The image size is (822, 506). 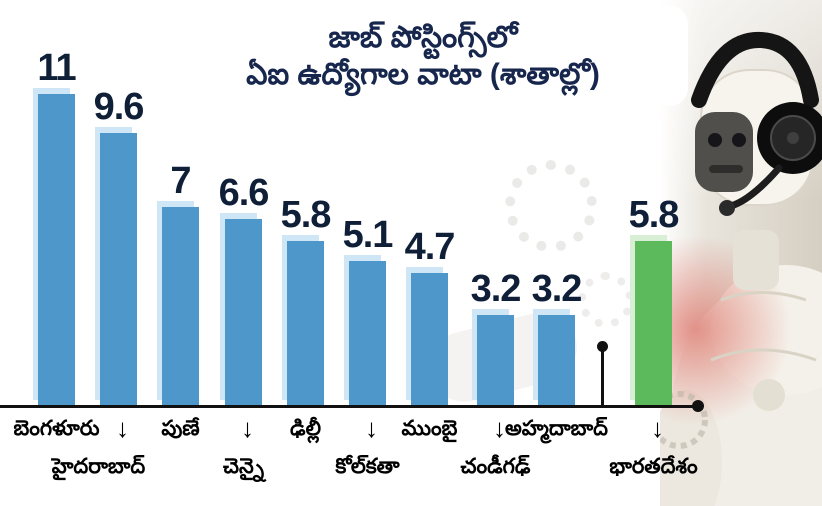 What do you see at coordinates (98, 466) in the screenshot?
I see `axis-label-2: హైదరాబాద్` at bounding box center [98, 466].